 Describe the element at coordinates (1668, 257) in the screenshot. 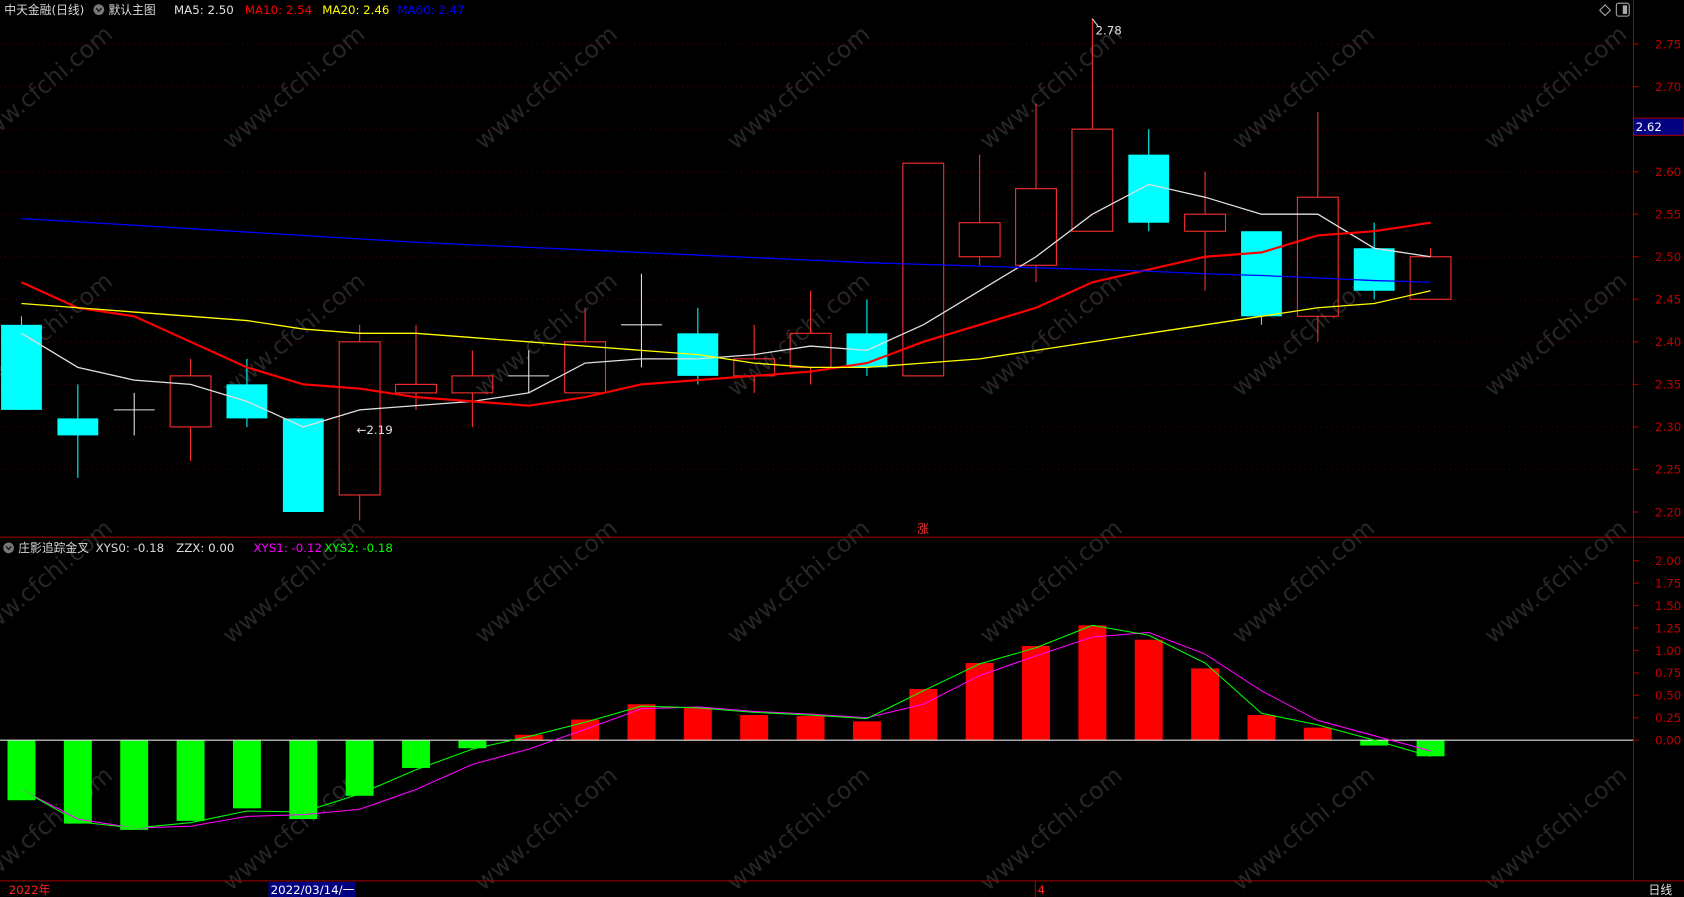

I see `price-tick-label: 2.50` at that location.